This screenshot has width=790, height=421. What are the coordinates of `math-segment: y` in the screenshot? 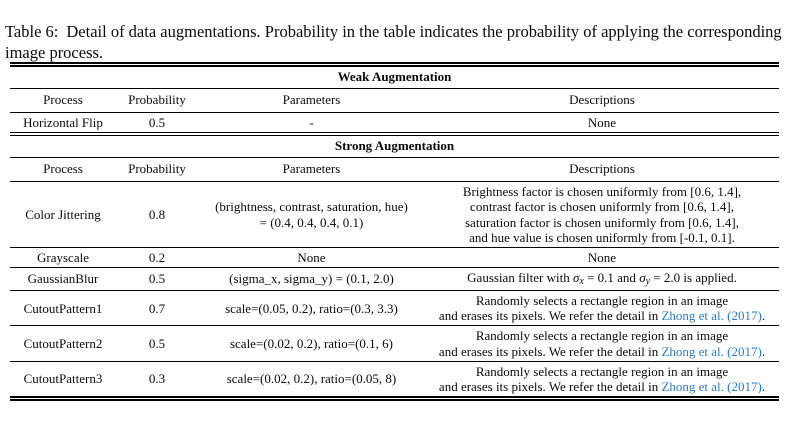 It's located at (648, 282).